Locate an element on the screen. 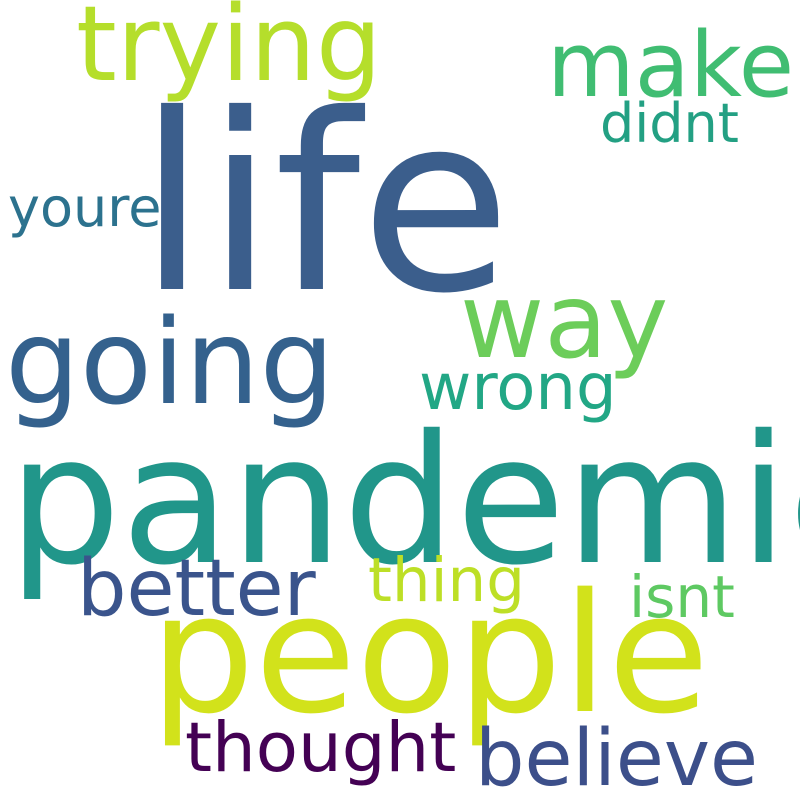  word-make: make is located at coordinates (671, 65).